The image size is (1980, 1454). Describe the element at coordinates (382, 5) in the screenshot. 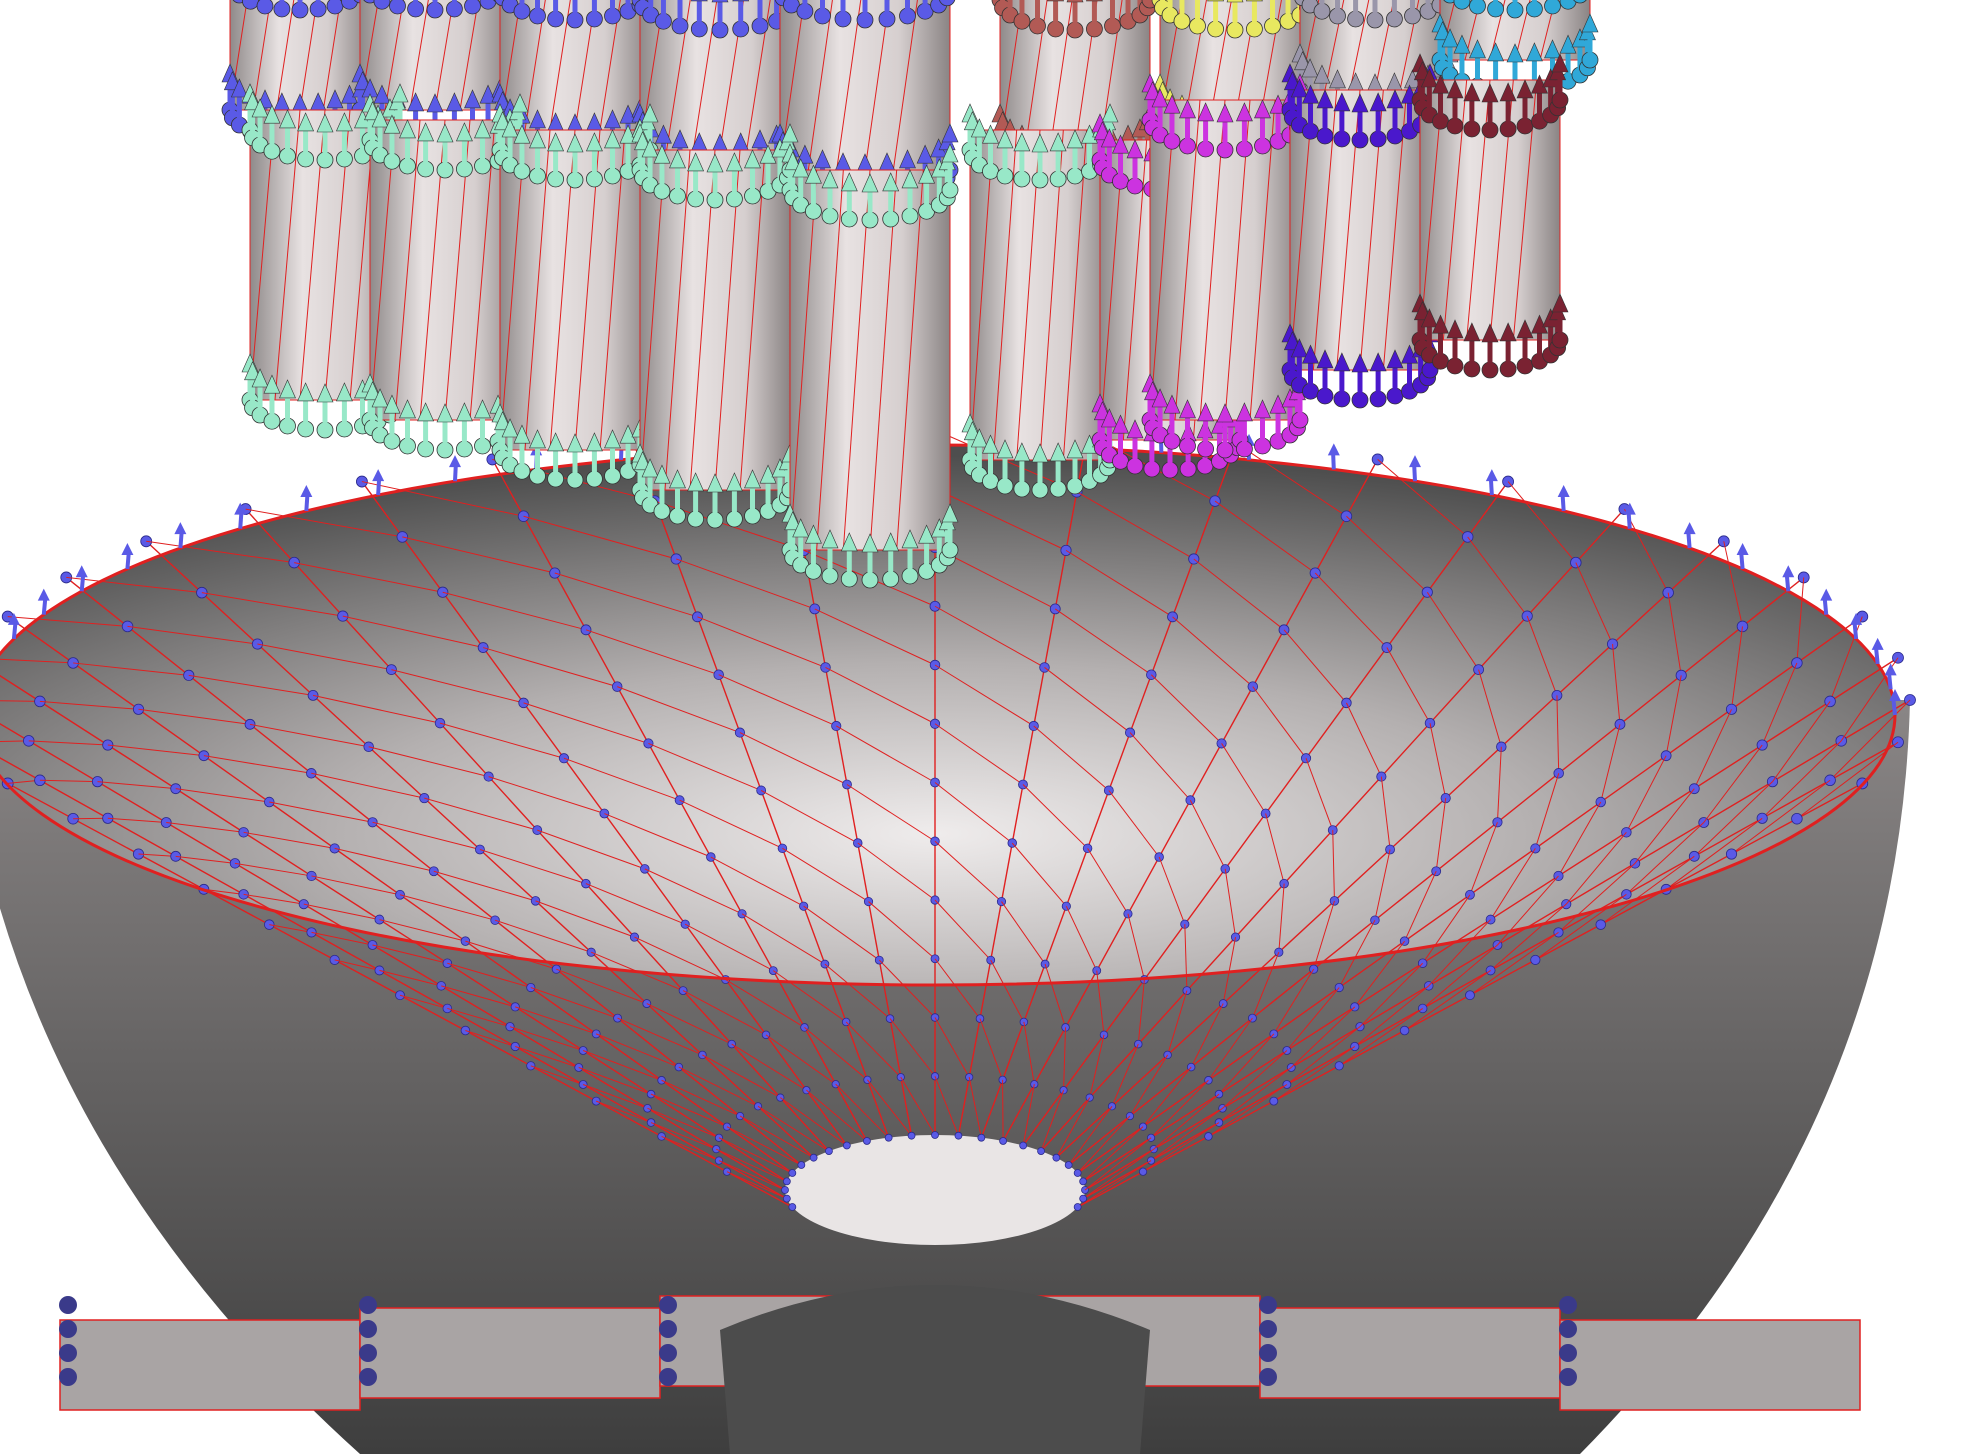

I see `vertex-sphere` at that location.